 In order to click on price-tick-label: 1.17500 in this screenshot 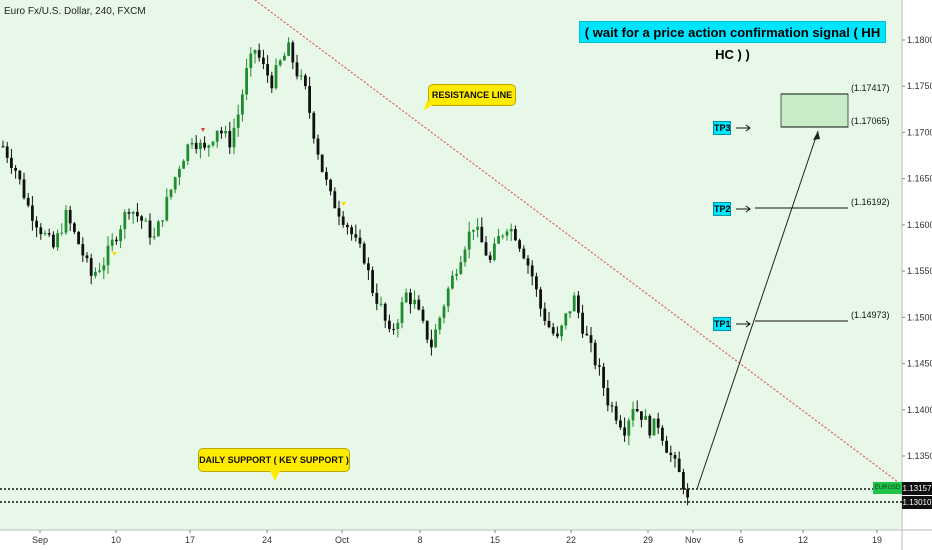, I will do `click(919, 86)`.